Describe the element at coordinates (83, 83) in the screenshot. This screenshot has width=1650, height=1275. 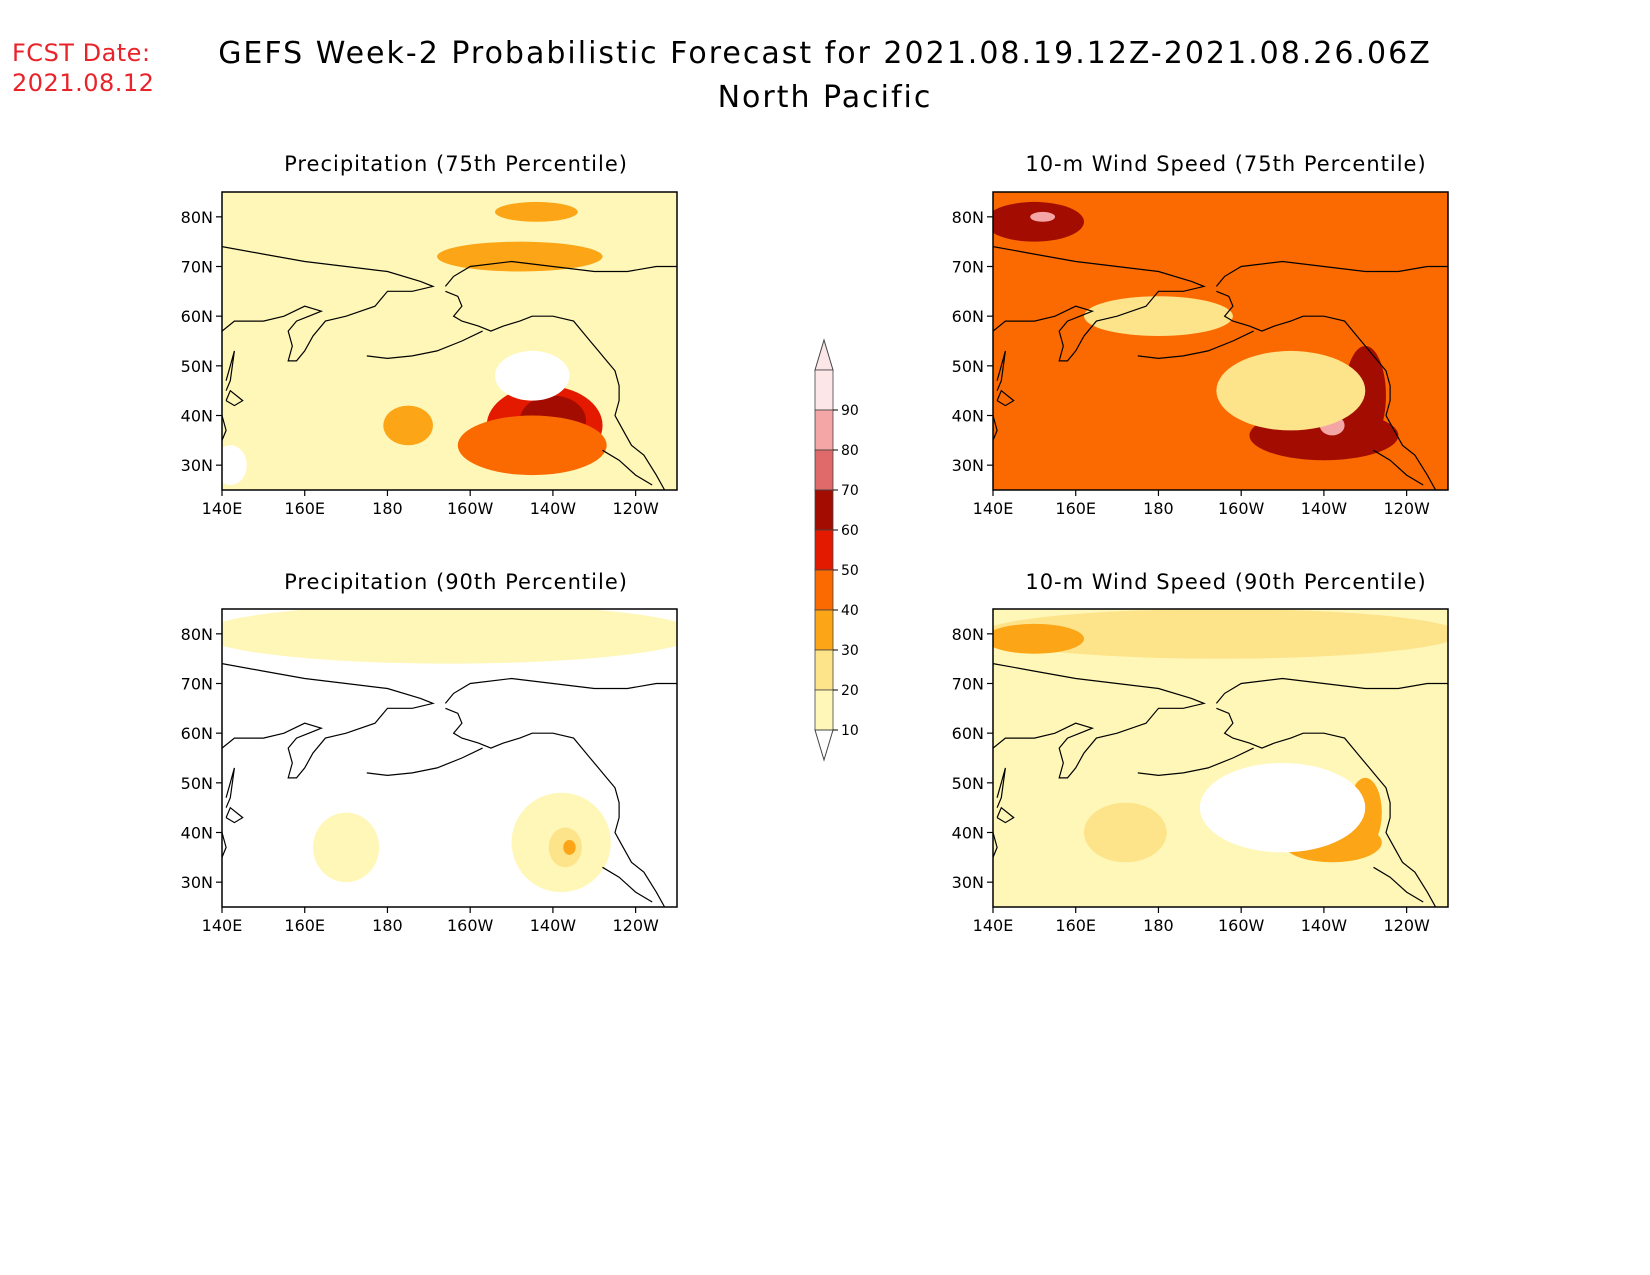
I see `fcst-date-value: 2021.08.12` at that location.